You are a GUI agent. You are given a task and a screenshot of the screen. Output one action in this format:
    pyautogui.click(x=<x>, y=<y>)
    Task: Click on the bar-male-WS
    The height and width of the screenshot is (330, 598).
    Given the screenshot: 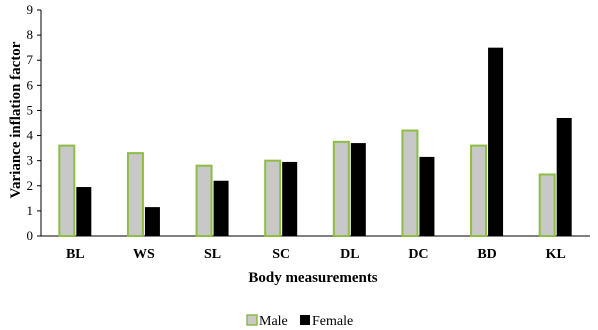 What is the action you would take?
    pyautogui.click(x=135, y=194)
    